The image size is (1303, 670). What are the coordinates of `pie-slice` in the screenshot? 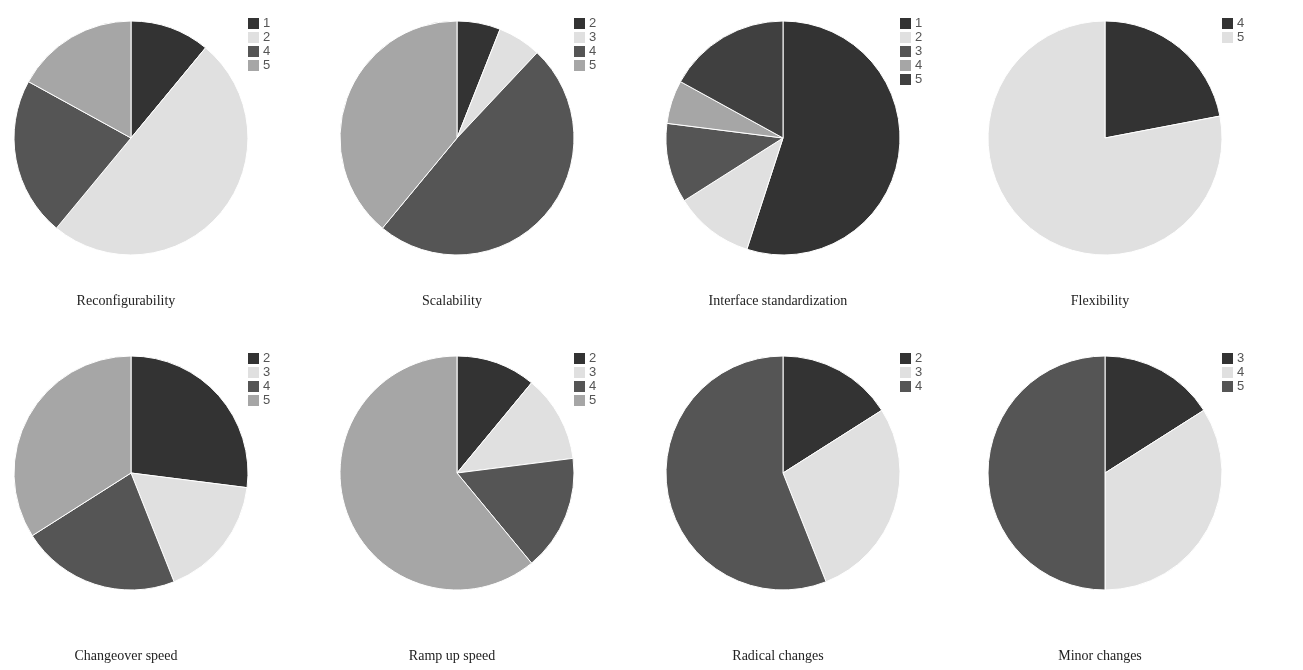 It's located at (1105, 138).